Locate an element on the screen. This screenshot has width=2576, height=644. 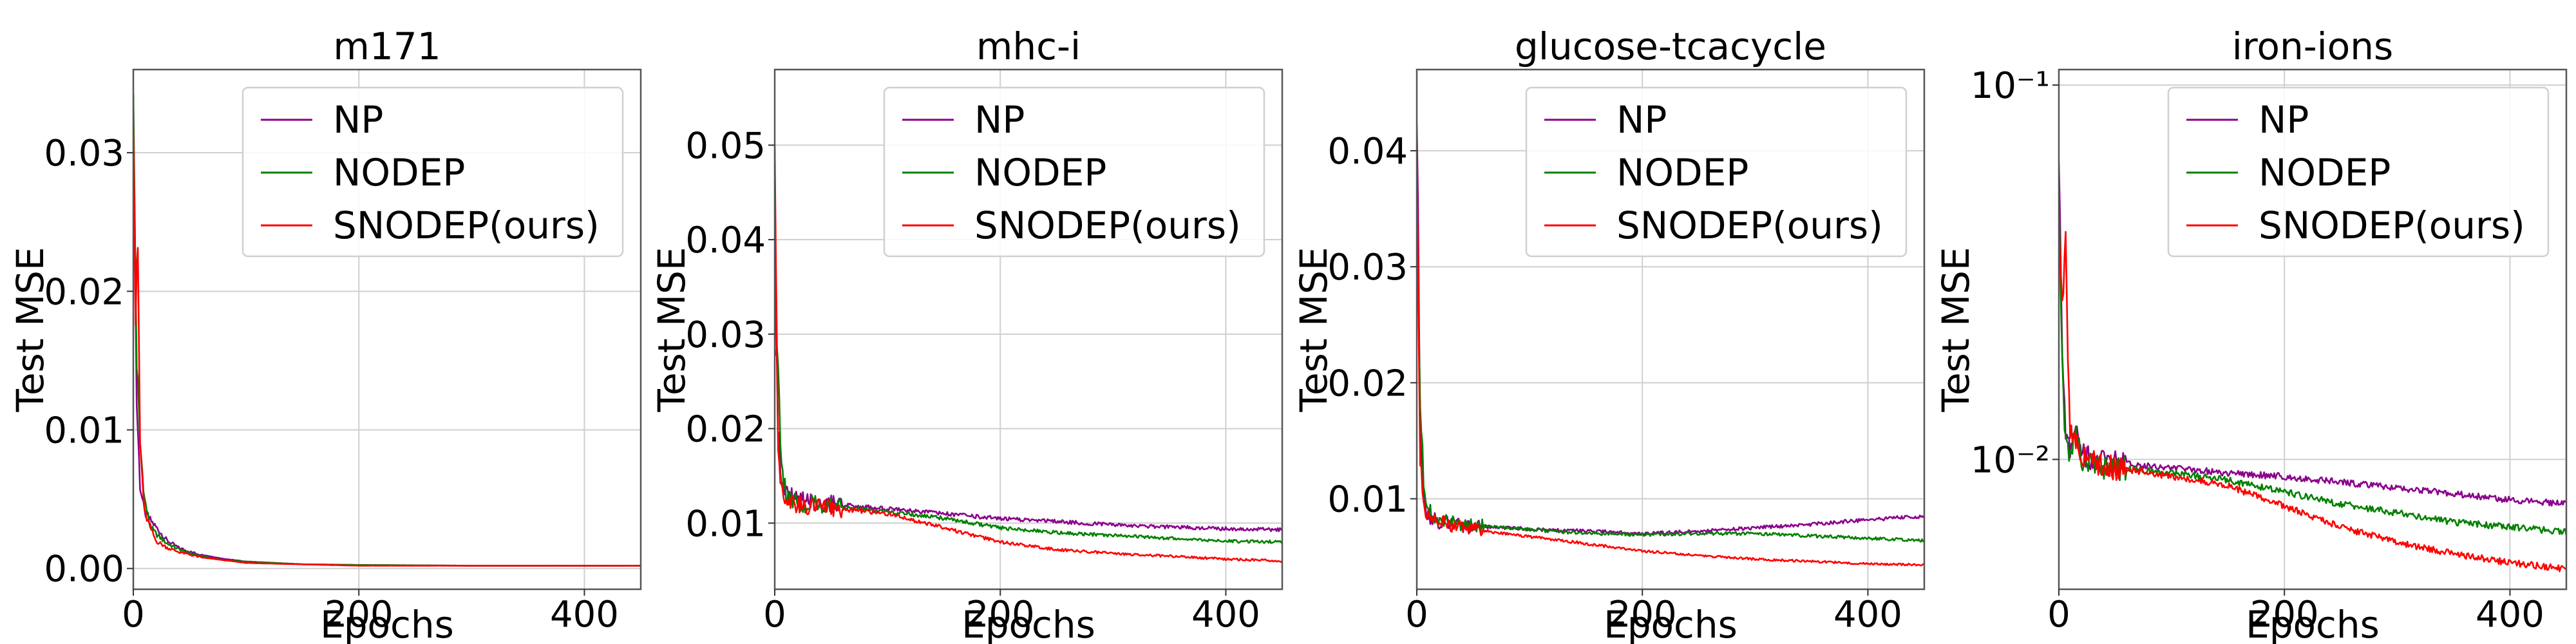
y-tick-label: 10⁻¹ is located at coordinates (2010, 86).